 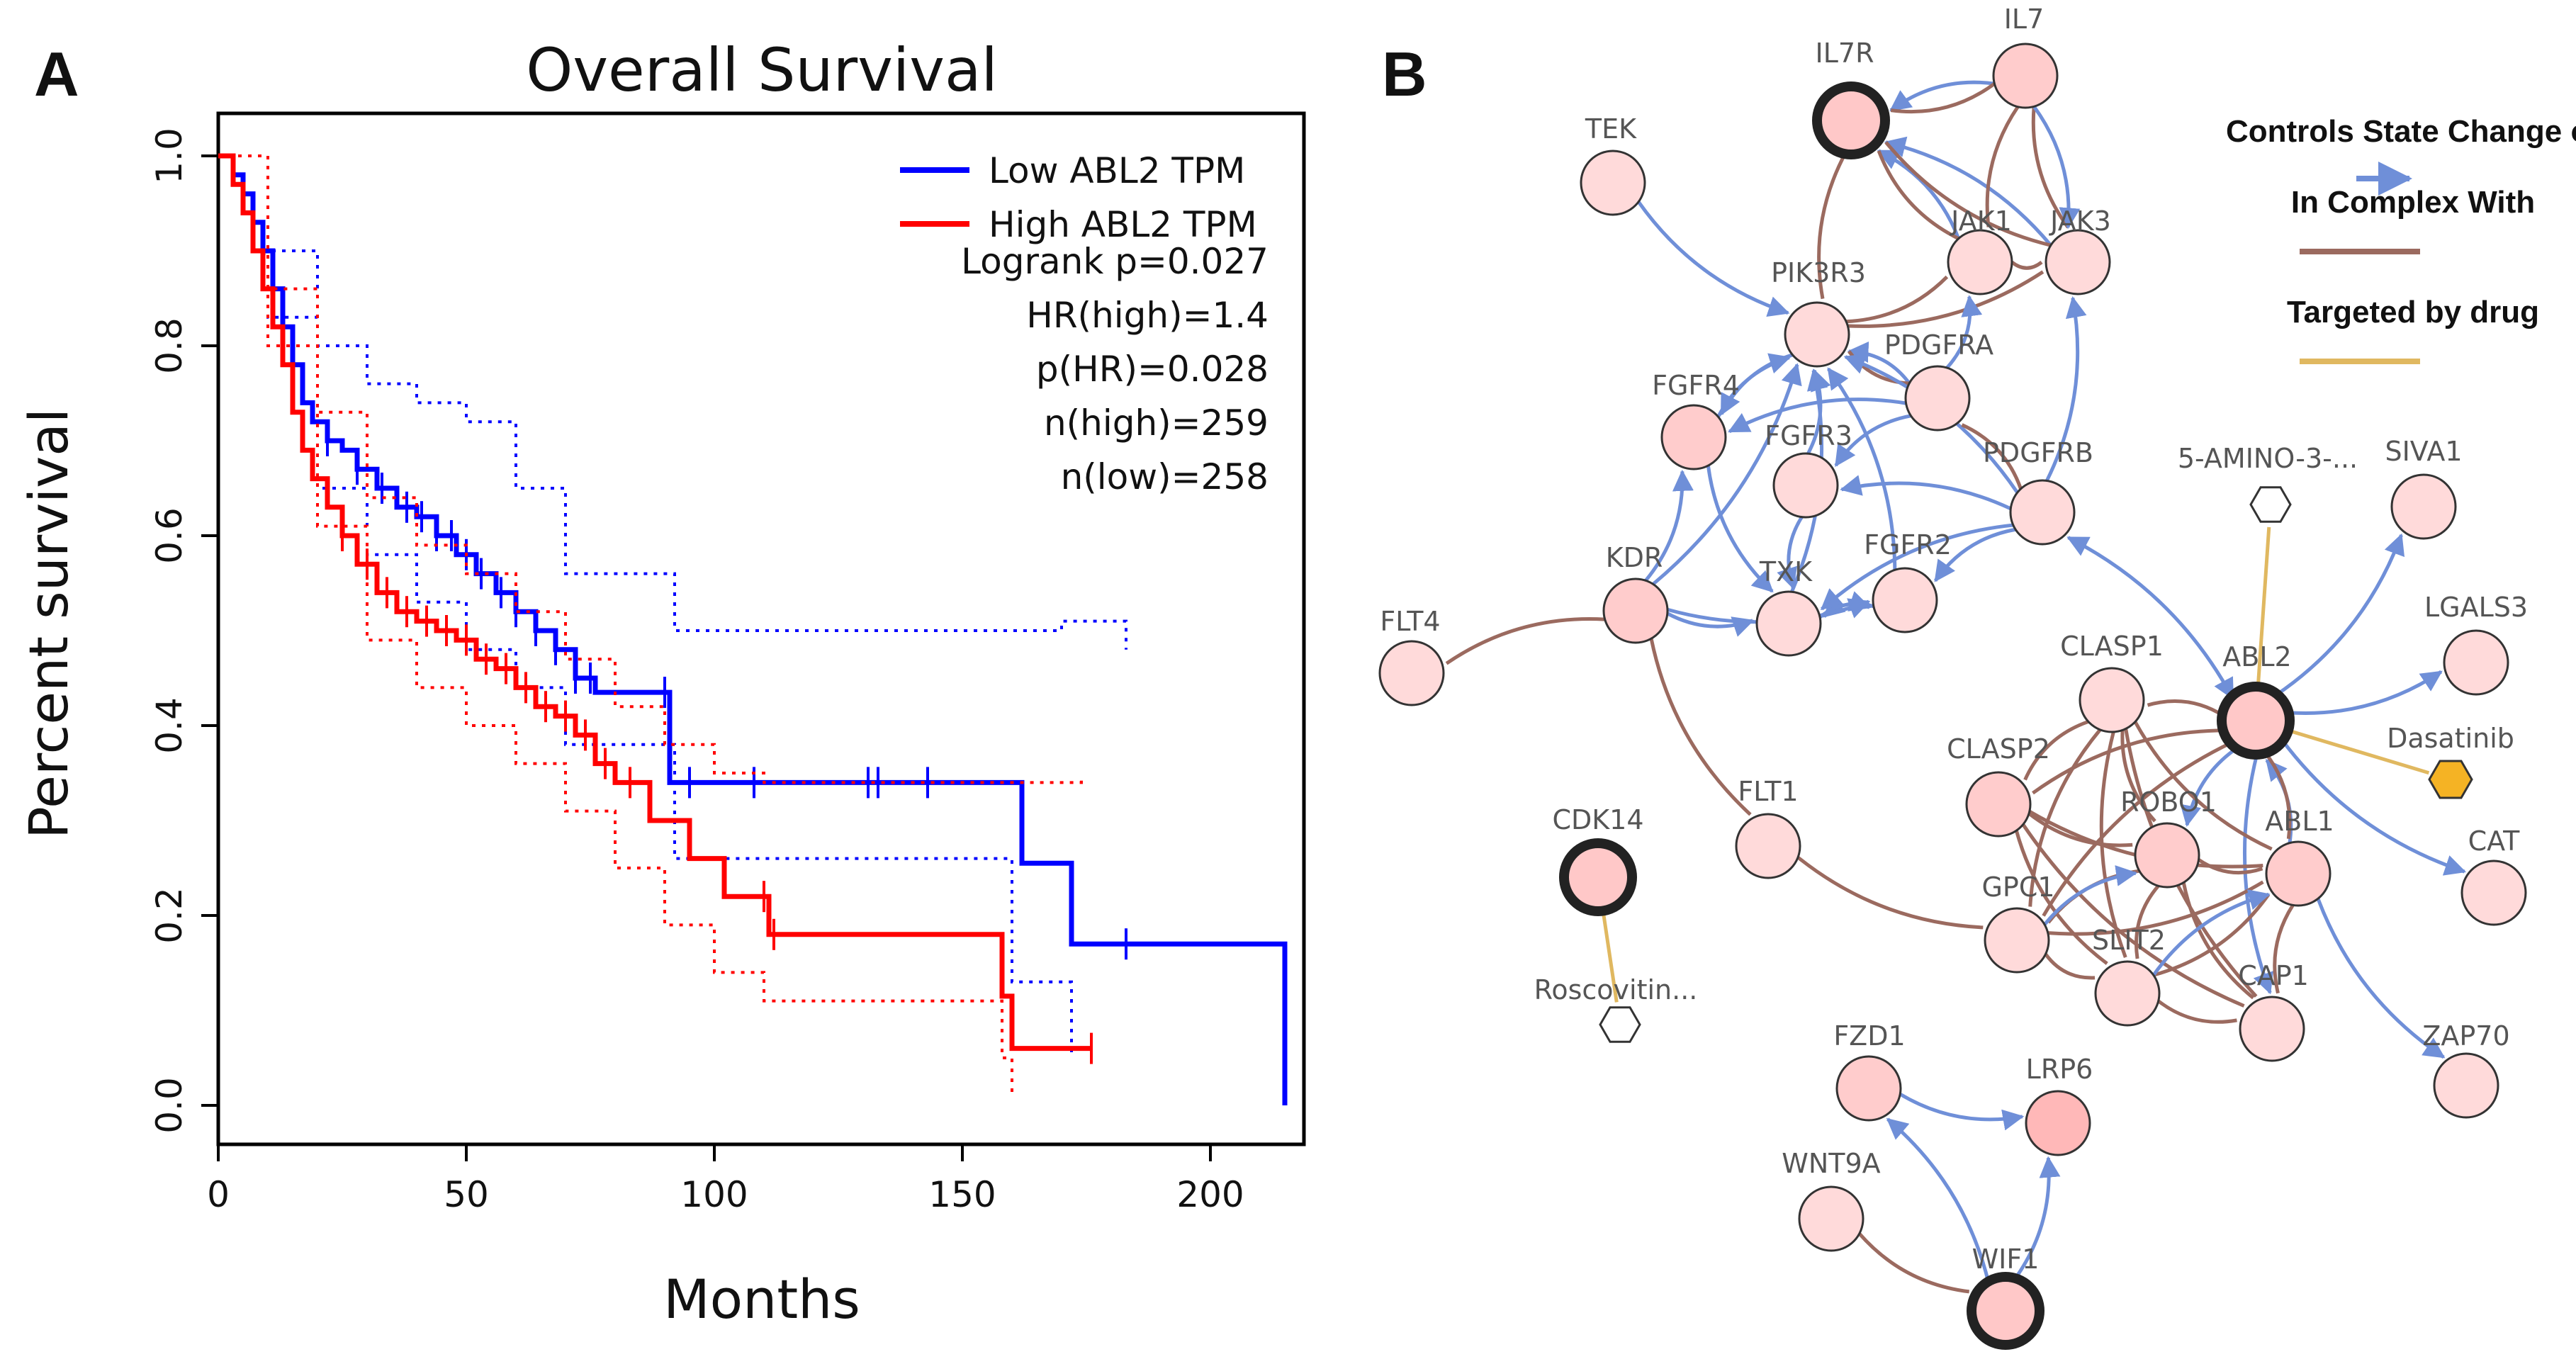 What do you see at coordinates (1620, 1024) in the screenshot?
I see `node-roscovitine-hexagon` at bounding box center [1620, 1024].